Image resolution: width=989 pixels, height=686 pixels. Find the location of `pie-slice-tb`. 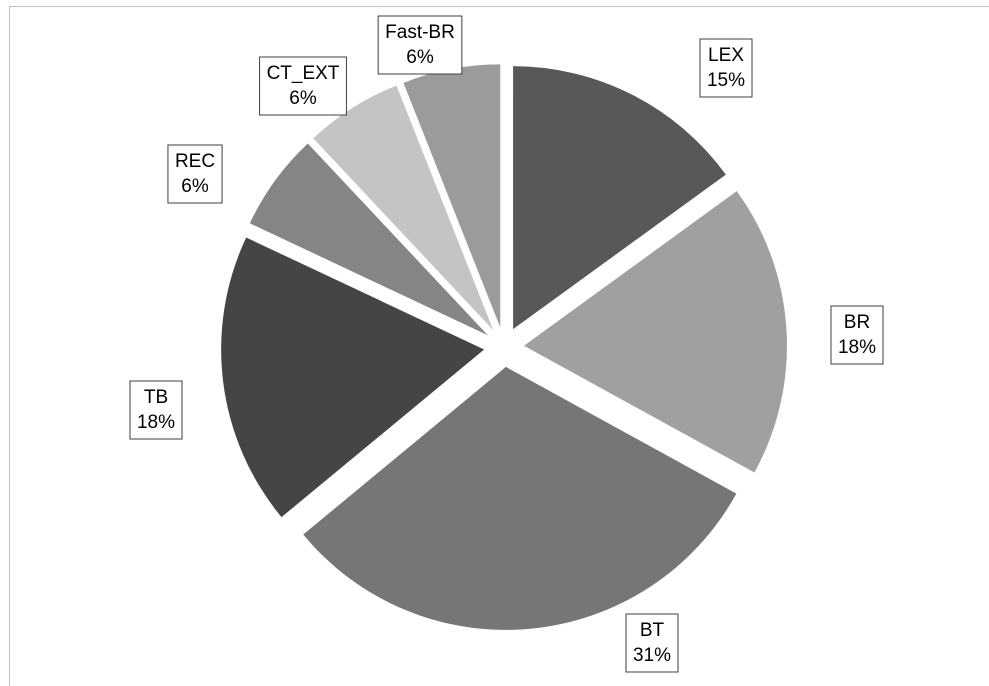

pie-slice-tb is located at coordinates (353, 377).